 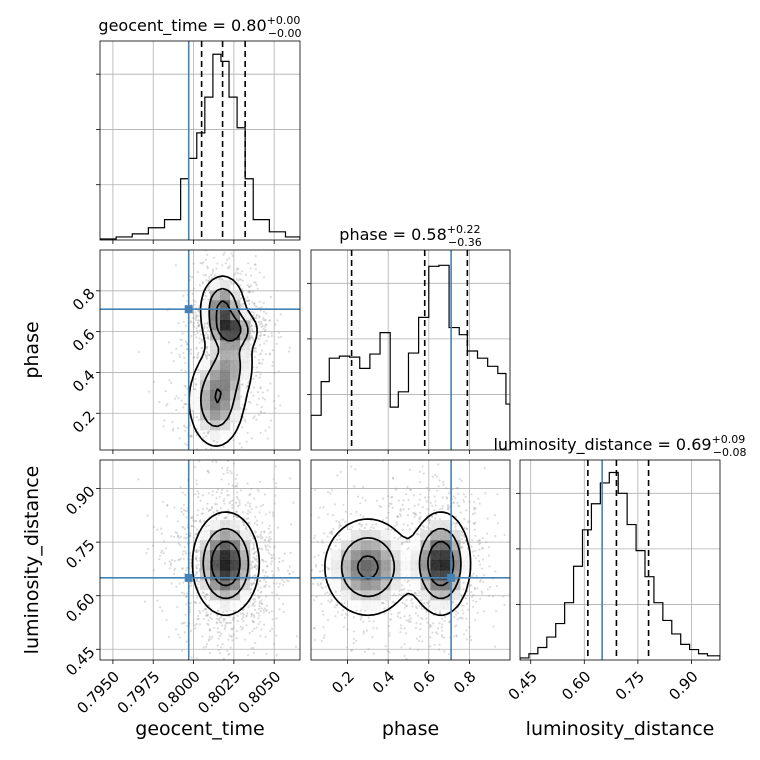 I want to click on panel-title-phase: phase = 0.58+0.22 −0.36, so click(x=410, y=236).